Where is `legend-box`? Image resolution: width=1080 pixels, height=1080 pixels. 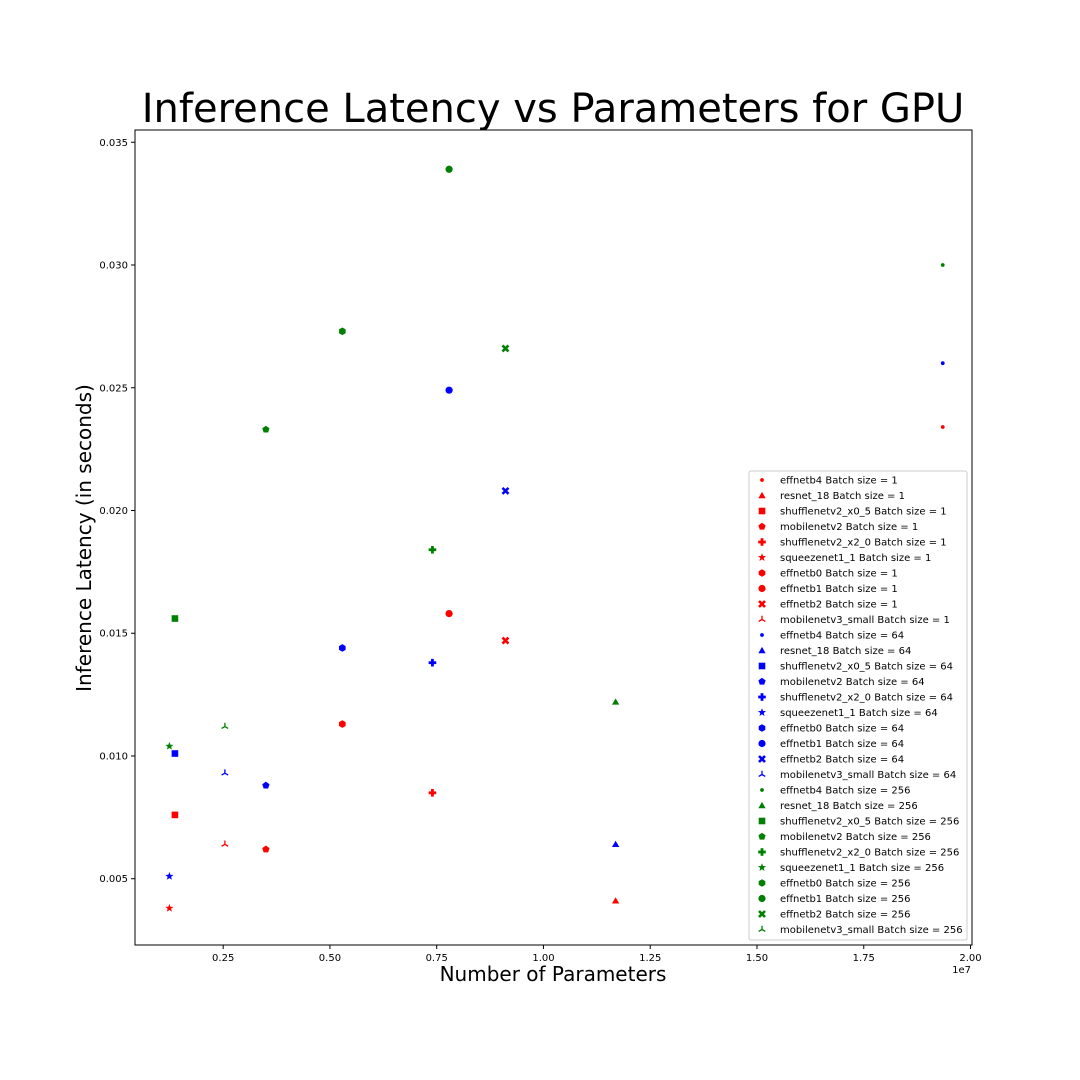
legend-box is located at coordinates (858, 705).